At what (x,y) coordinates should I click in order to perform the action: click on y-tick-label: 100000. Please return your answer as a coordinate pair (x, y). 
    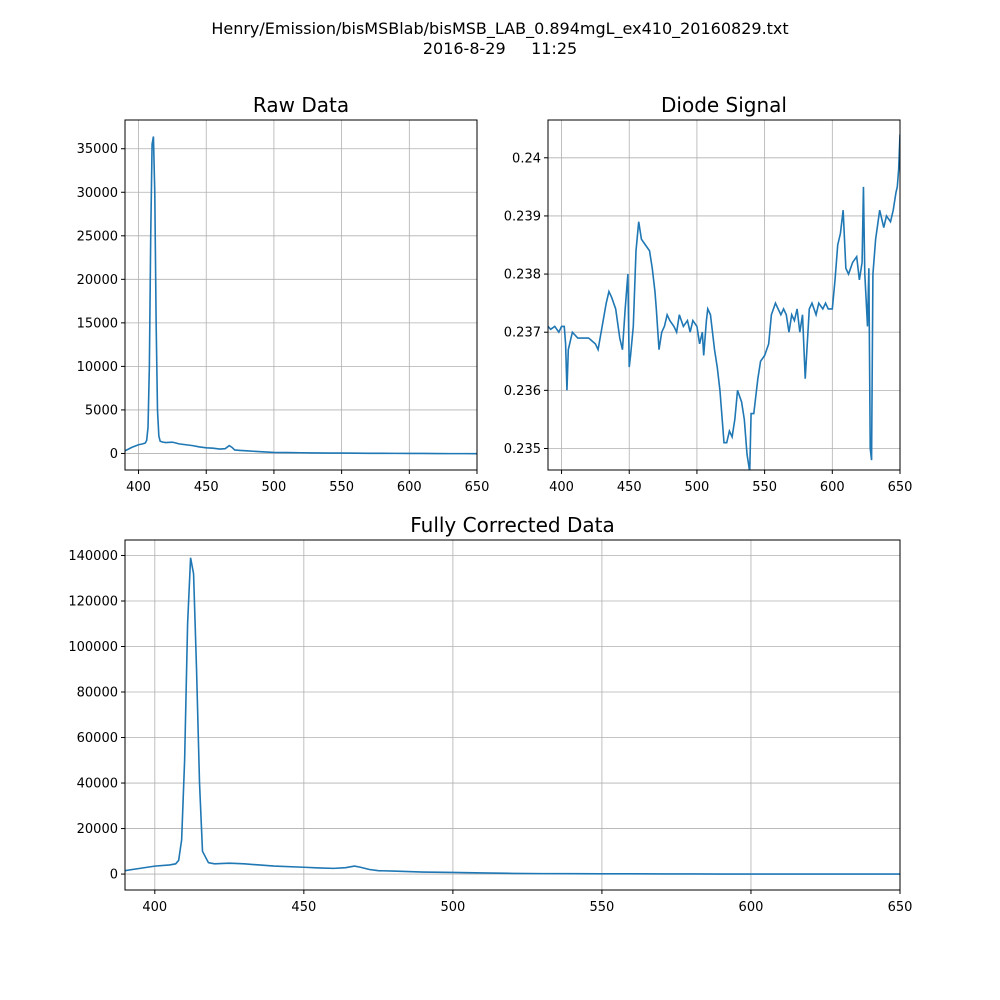
    Looking at the image, I should click on (93, 647).